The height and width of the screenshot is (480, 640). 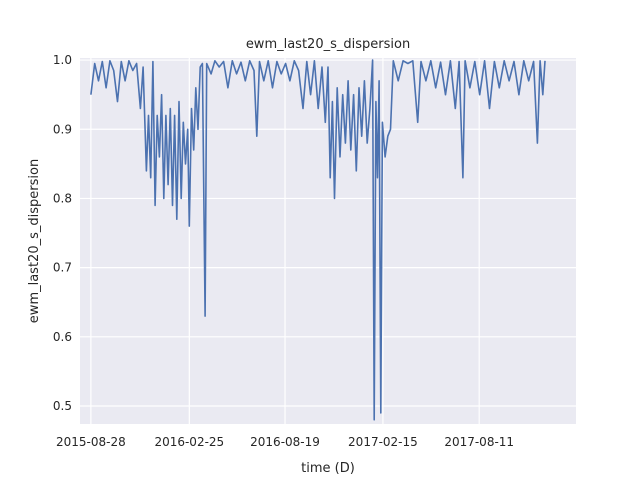 What do you see at coordinates (62, 60) in the screenshot?
I see `y-tick-label: 1.0` at bounding box center [62, 60].